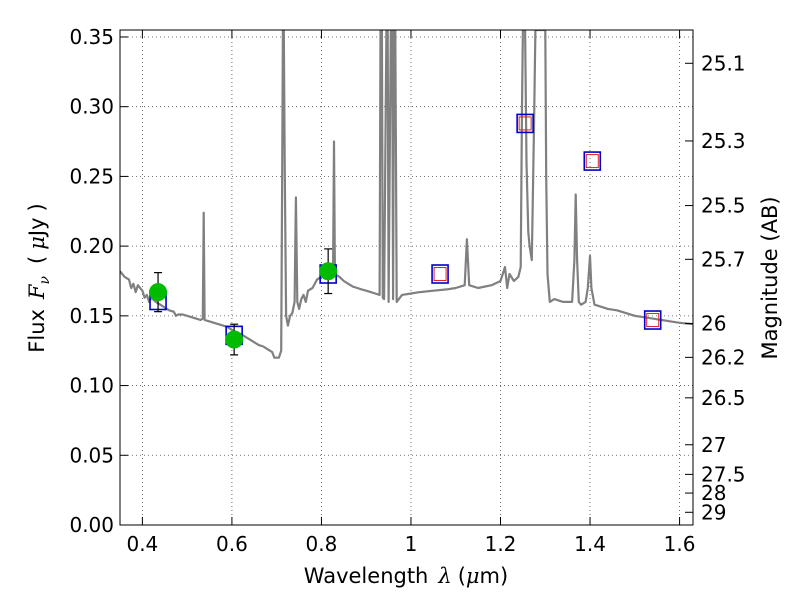 Image resolution: width=800 pixels, height=600 pixels. Describe the element at coordinates (770, 277) in the screenshot. I see `y2-axis-label: Magnitude (AB)` at that location.